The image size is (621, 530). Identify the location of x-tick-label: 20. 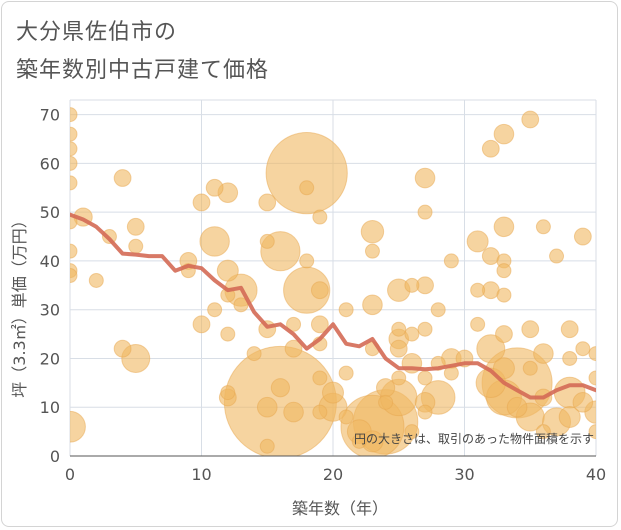
(333, 474).